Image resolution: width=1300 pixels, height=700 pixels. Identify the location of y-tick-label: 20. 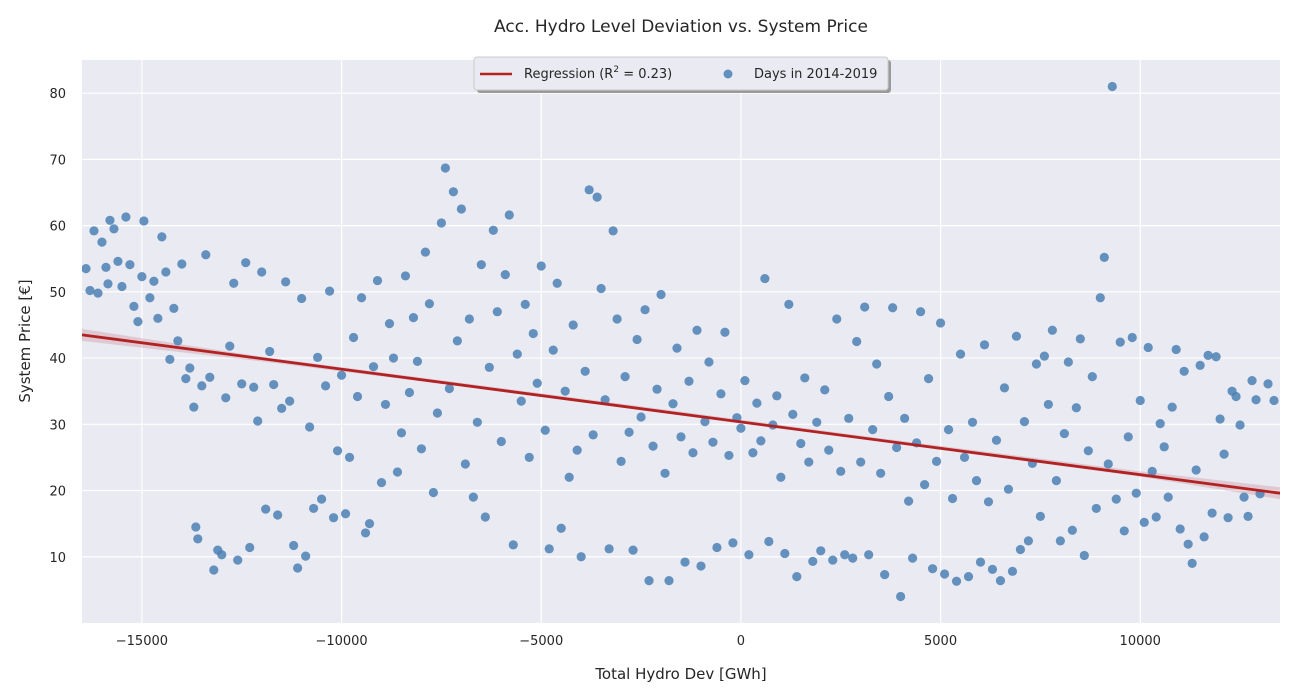
(57, 492).